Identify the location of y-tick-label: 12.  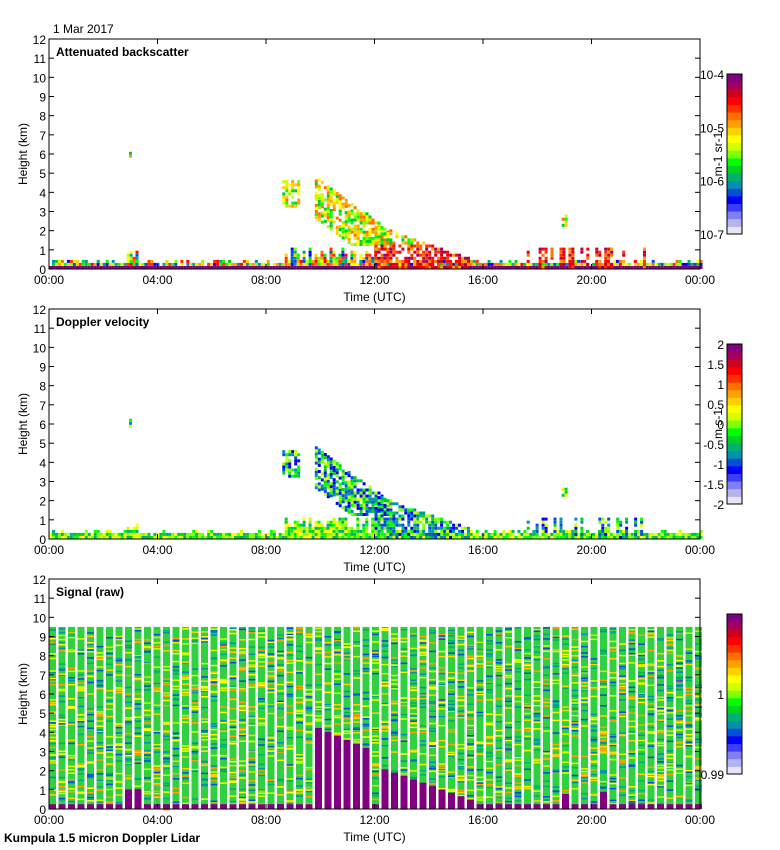
(40, 310).